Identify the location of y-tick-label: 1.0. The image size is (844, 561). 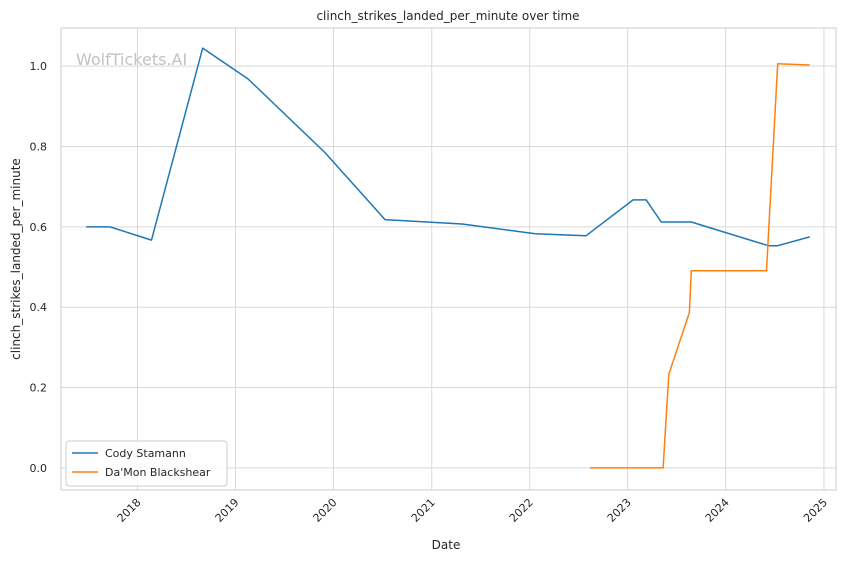
(39, 66).